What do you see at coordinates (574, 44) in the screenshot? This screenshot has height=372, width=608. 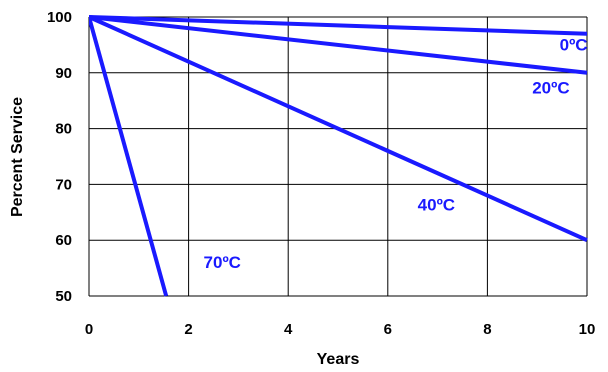 I see `series-label-0: 0ºC` at bounding box center [574, 44].